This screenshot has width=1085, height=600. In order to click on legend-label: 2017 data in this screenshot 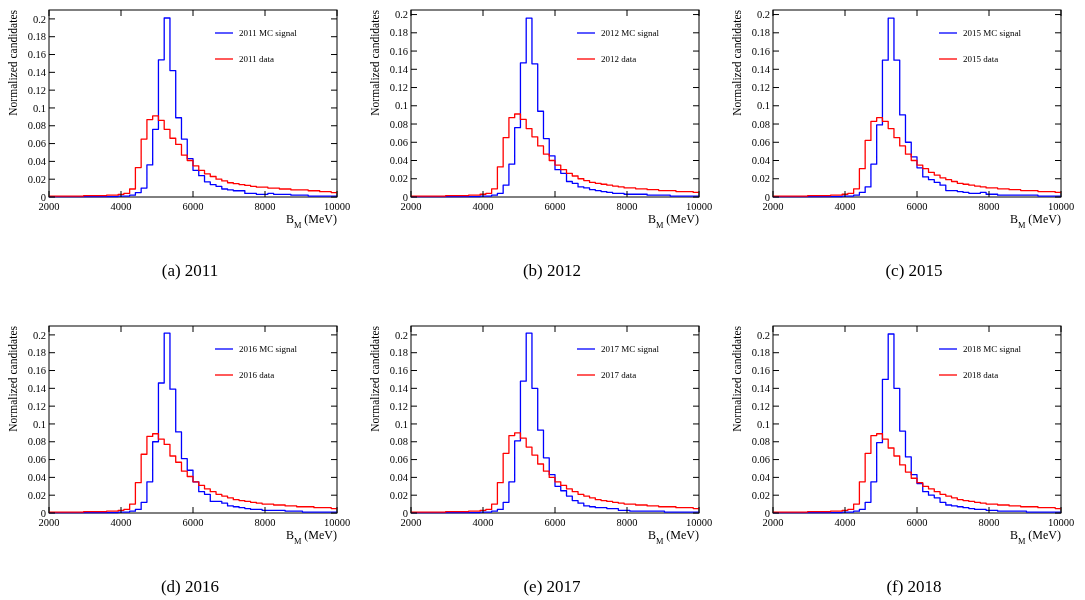, I will do `click(619, 375)`.